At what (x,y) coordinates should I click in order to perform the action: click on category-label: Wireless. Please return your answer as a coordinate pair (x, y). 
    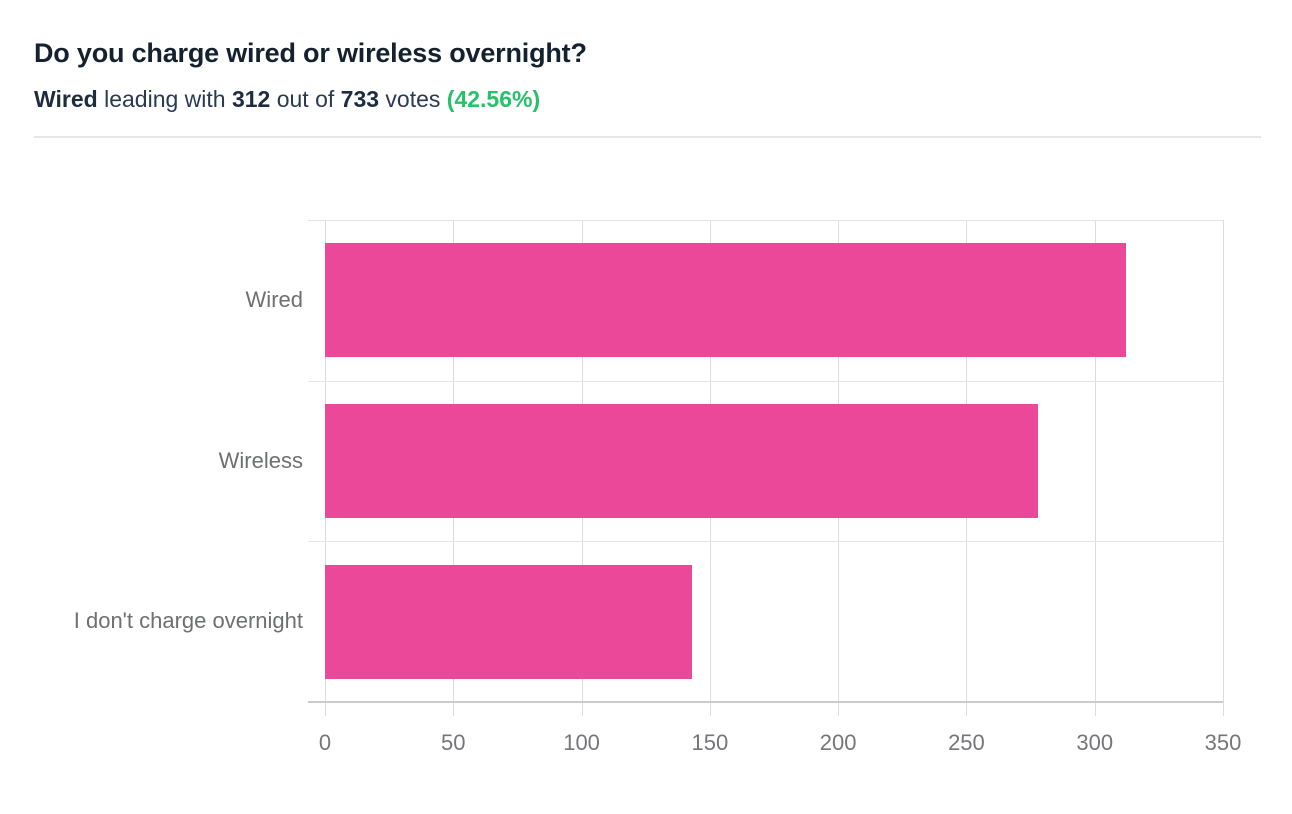
    Looking at the image, I should click on (260, 460).